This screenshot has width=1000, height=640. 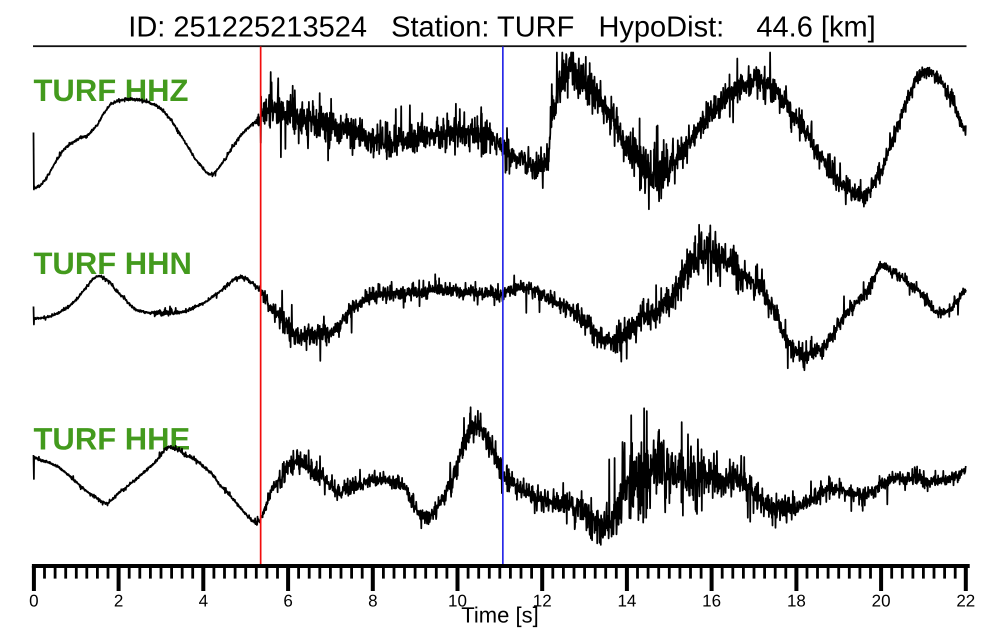 I want to click on svg-text: Time [s], so click(x=499, y=615).